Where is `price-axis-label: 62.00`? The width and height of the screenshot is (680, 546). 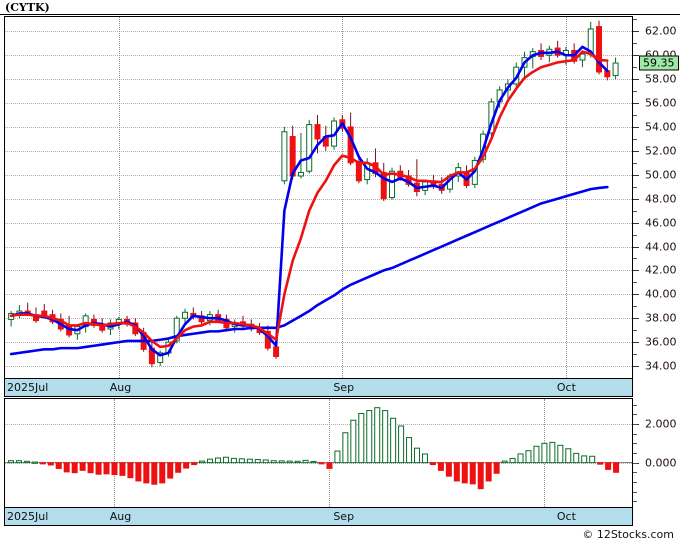
price-axis-label: 62.00 is located at coordinates (661, 31).